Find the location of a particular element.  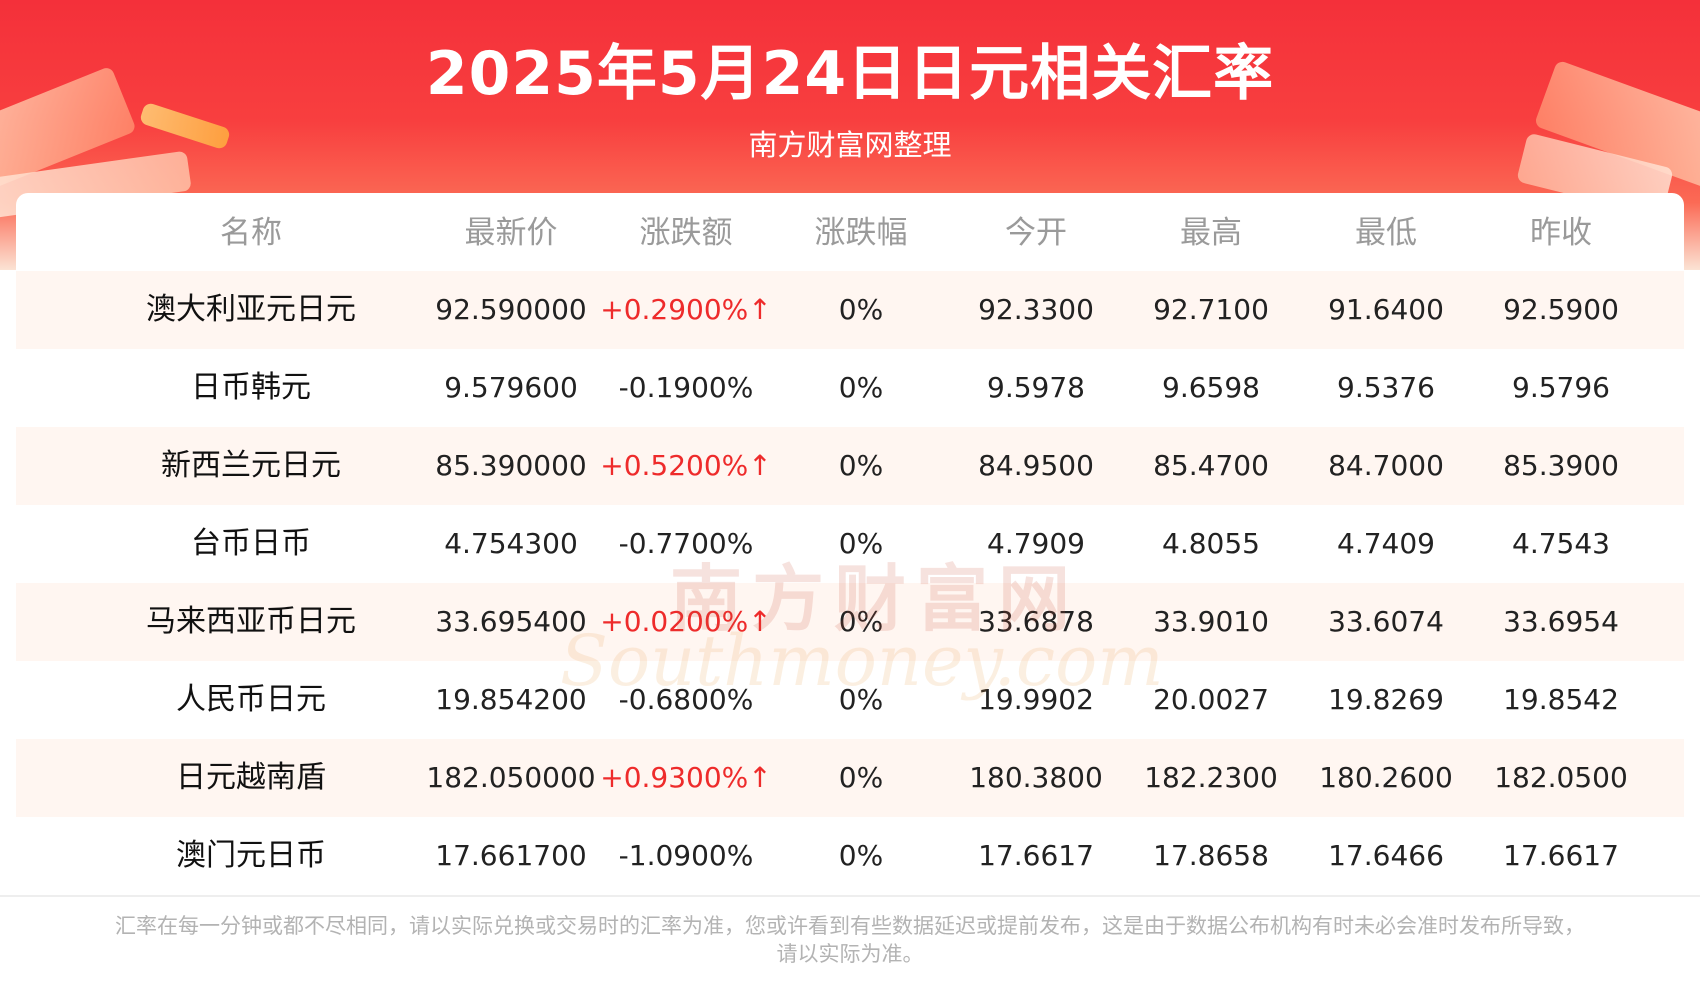

row-low: 180.2600 is located at coordinates (1386, 777).